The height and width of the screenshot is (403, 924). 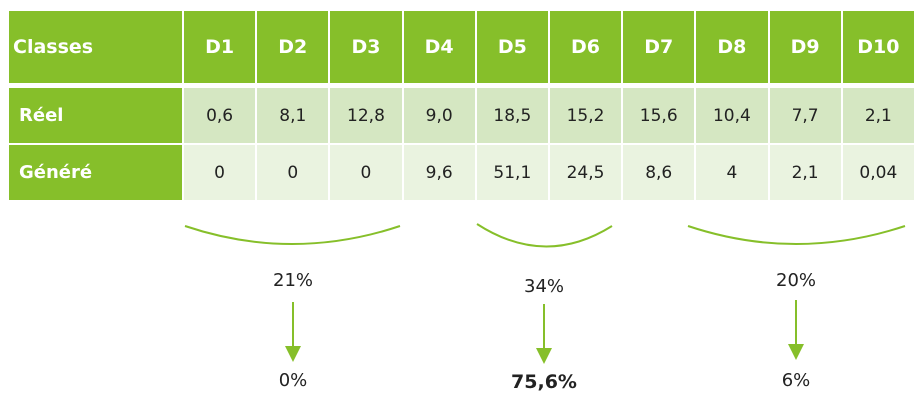 I want to click on header-cell: Classes, so click(x=95, y=48).